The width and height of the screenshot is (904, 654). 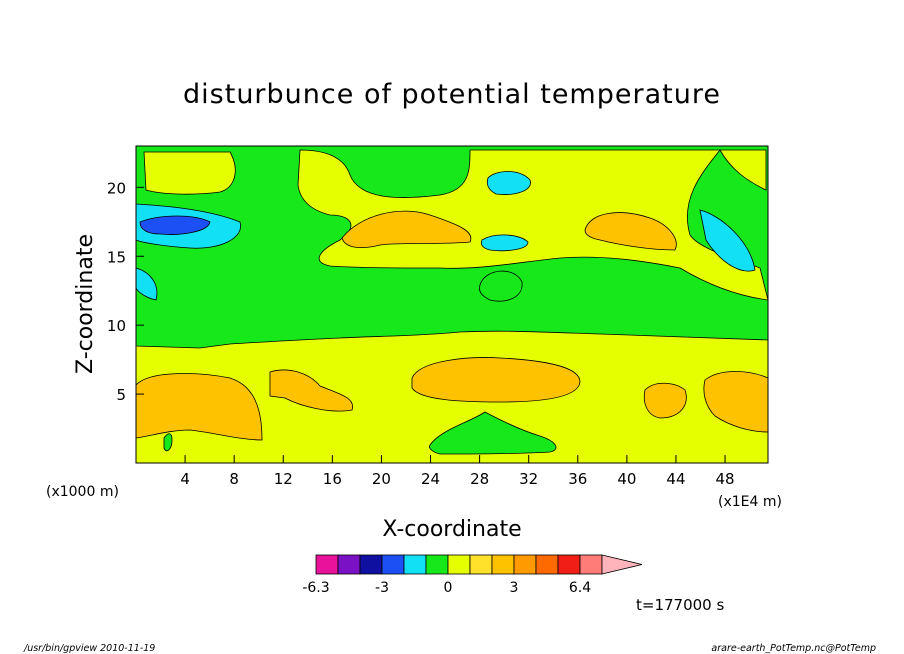 I want to click on x-tick-label: 12, so click(x=283, y=479).